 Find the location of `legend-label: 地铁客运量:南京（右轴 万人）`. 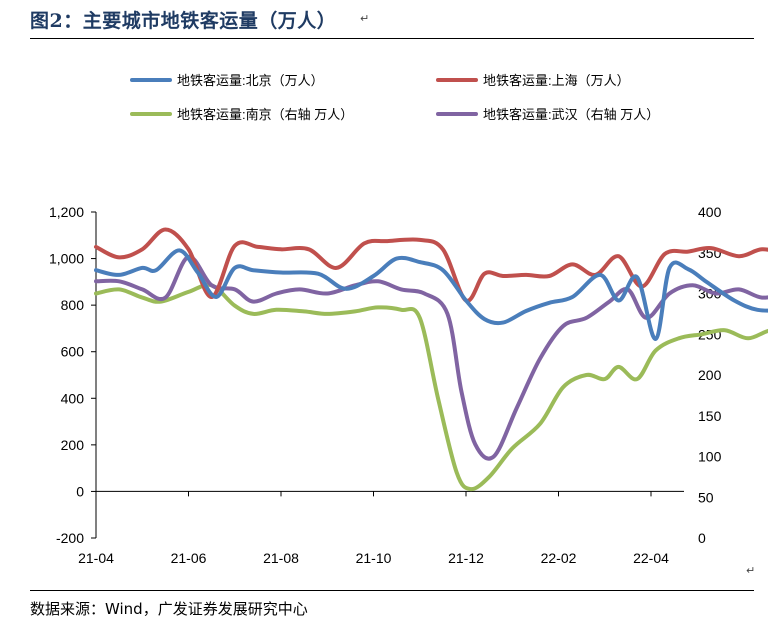

legend-label: 地铁客运量:南京（右轴 万人） is located at coordinates (265, 114).